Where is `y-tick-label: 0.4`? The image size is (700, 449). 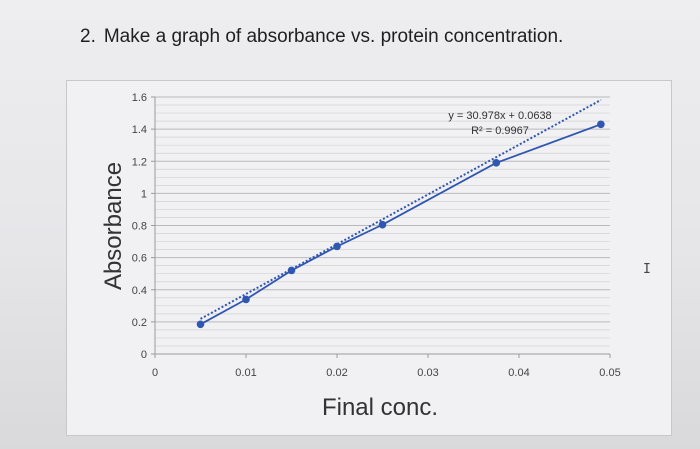
y-tick-label: 0.4 is located at coordinates (139, 291).